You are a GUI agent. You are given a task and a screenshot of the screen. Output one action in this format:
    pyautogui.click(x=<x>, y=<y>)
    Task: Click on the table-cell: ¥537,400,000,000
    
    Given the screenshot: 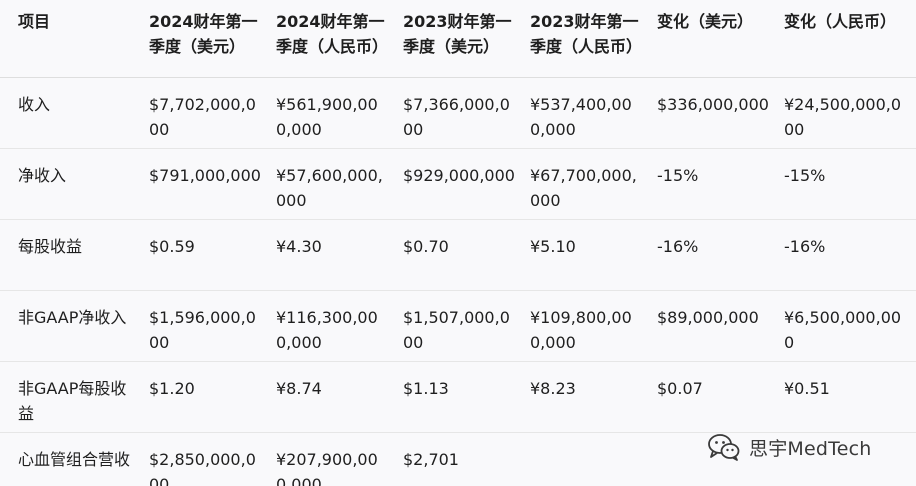 What is the action you would take?
    pyautogui.click(x=590, y=113)
    